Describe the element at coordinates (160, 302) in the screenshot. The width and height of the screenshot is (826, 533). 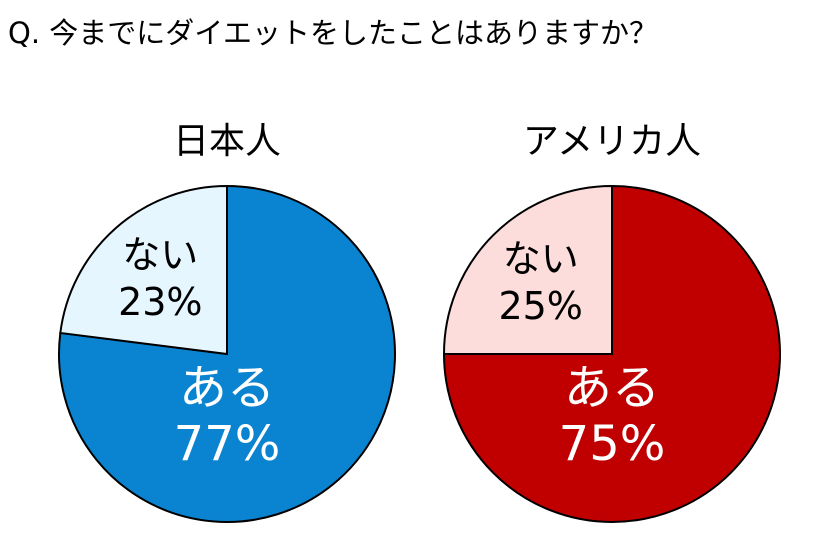
I see `slice-value-nai: 23%` at that location.